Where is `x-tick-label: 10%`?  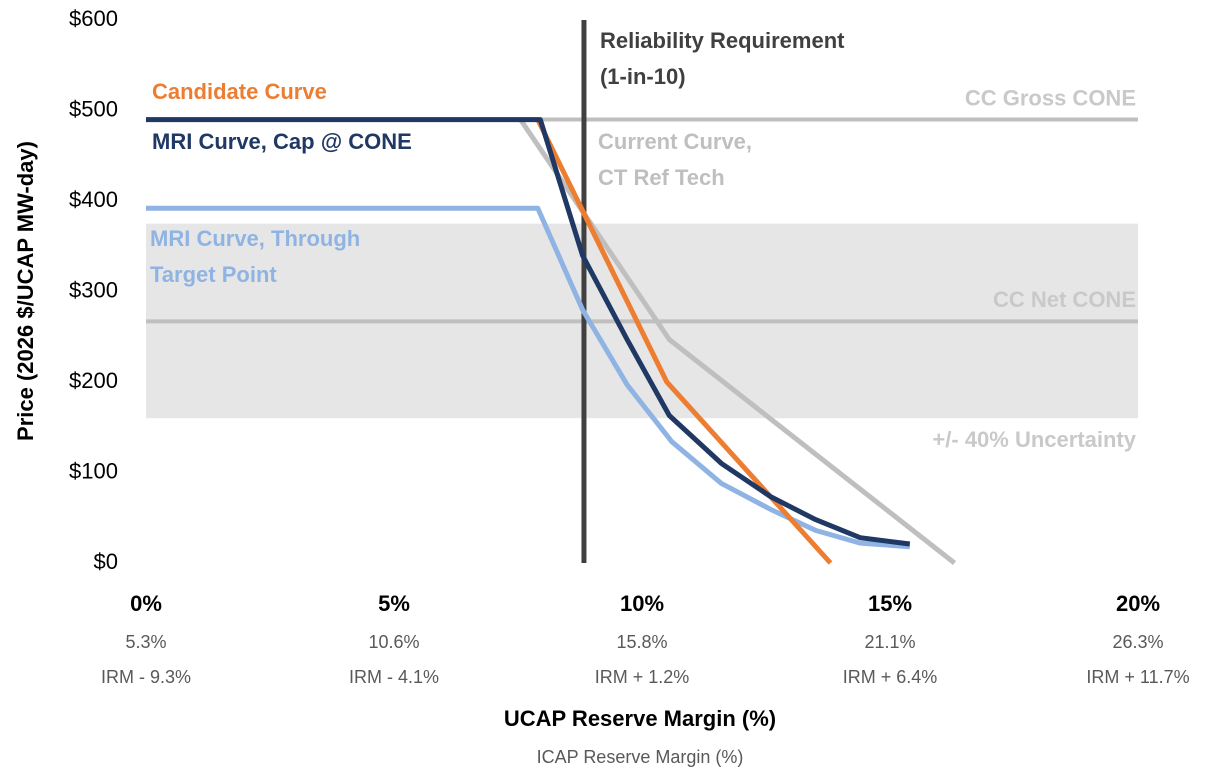 x-tick-label: 10% is located at coordinates (642, 603).